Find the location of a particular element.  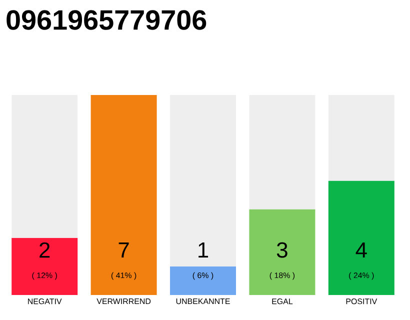

chart-title: 0961965779706 is located at coordinates (106, 20).